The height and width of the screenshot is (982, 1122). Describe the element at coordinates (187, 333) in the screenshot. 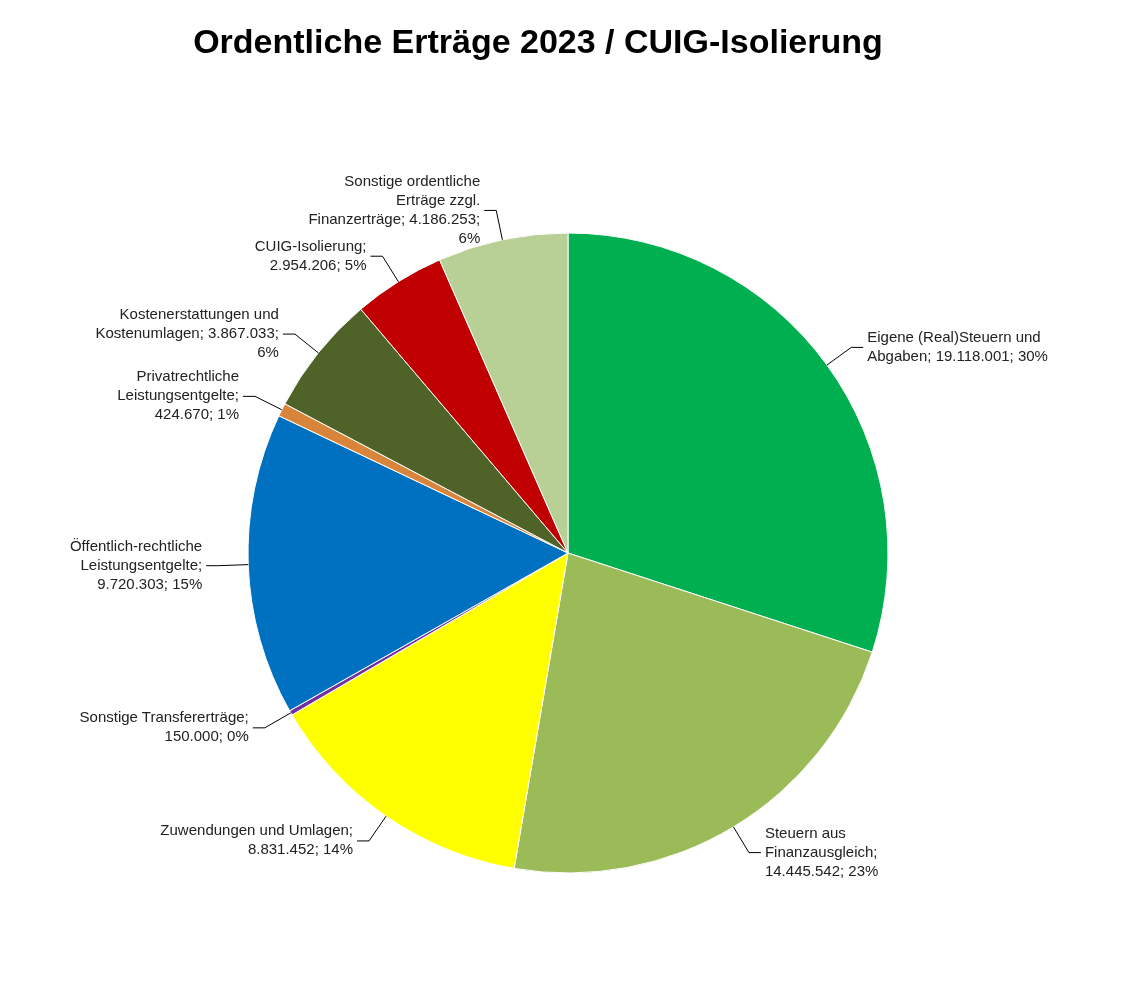

I see `slice-label: Kostenerstattungen und Kostenumlagen; 3.867.033; 6%` at that location.